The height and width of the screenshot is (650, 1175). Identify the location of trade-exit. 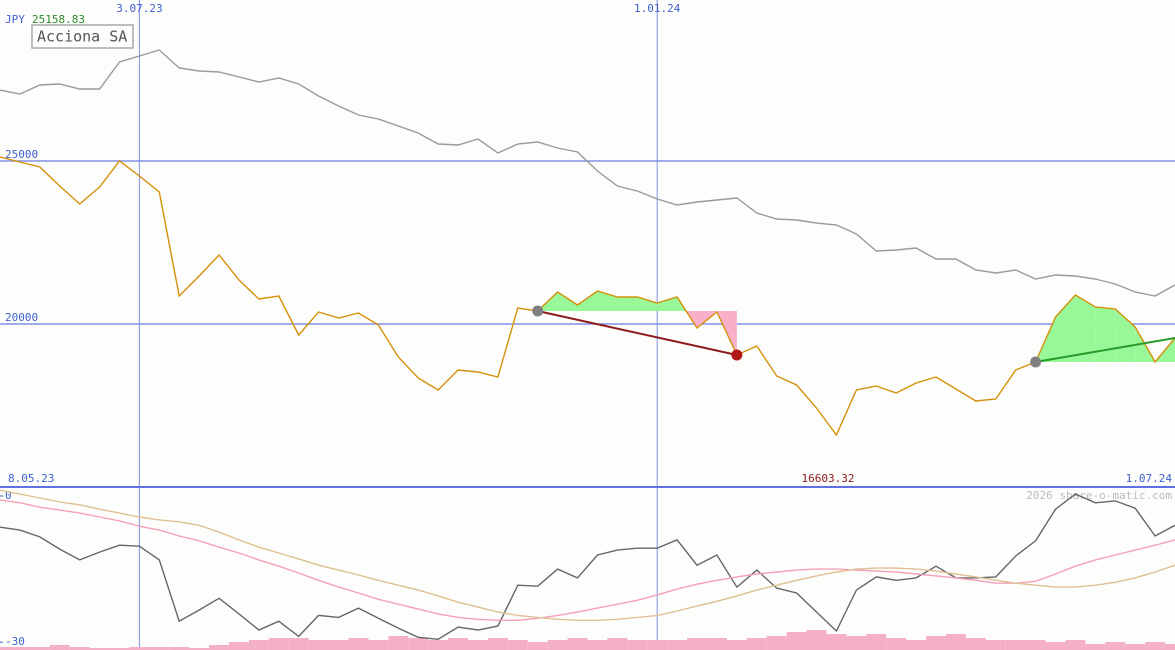
(737, 355).